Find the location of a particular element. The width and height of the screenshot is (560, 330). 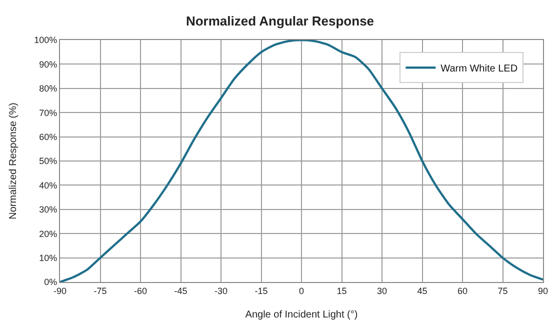

x-tick-label: -45 is located at coordinates (181, 291).